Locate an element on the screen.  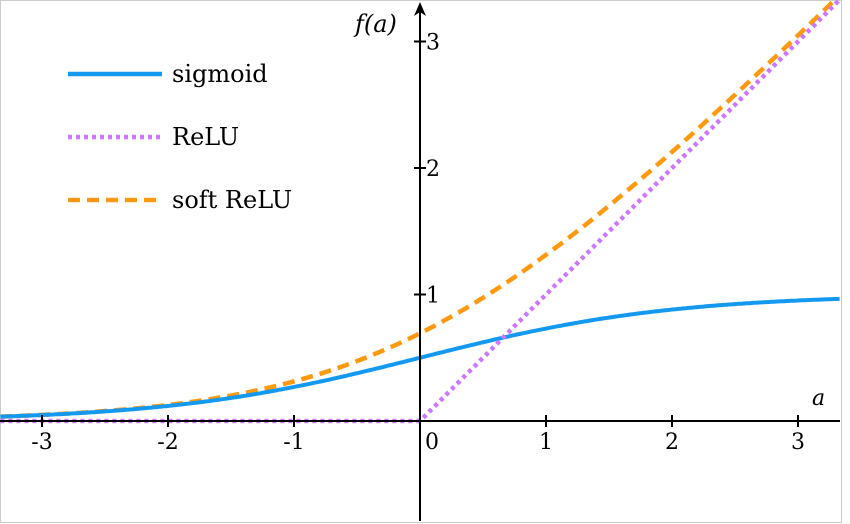
x-tick-label: 1 is located at coordinates (546, 442).